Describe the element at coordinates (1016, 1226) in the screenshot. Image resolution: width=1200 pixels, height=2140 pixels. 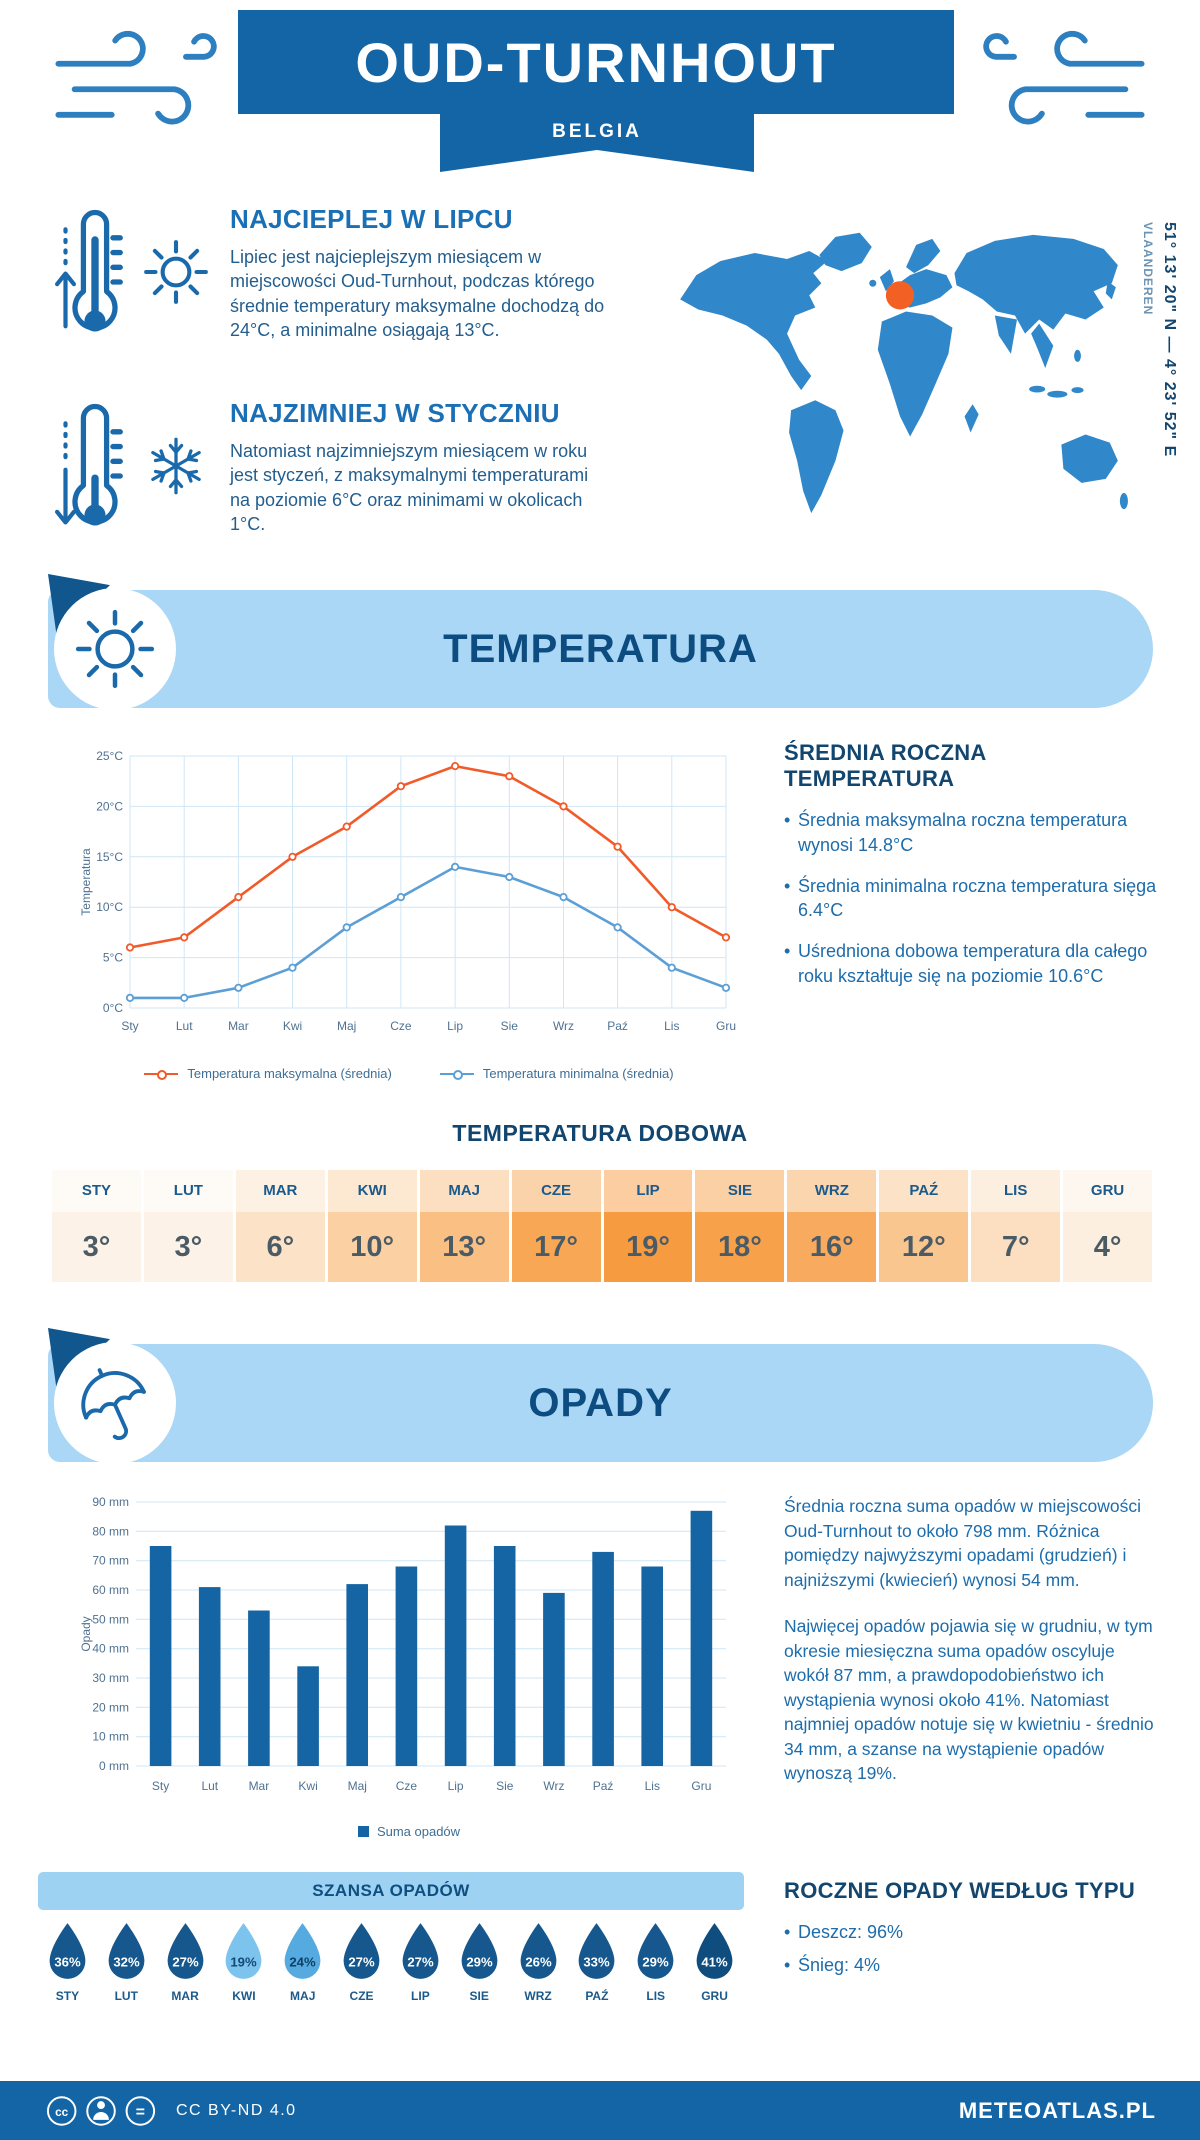
I see `daily-temp-cell: LIS 7°` at that location.